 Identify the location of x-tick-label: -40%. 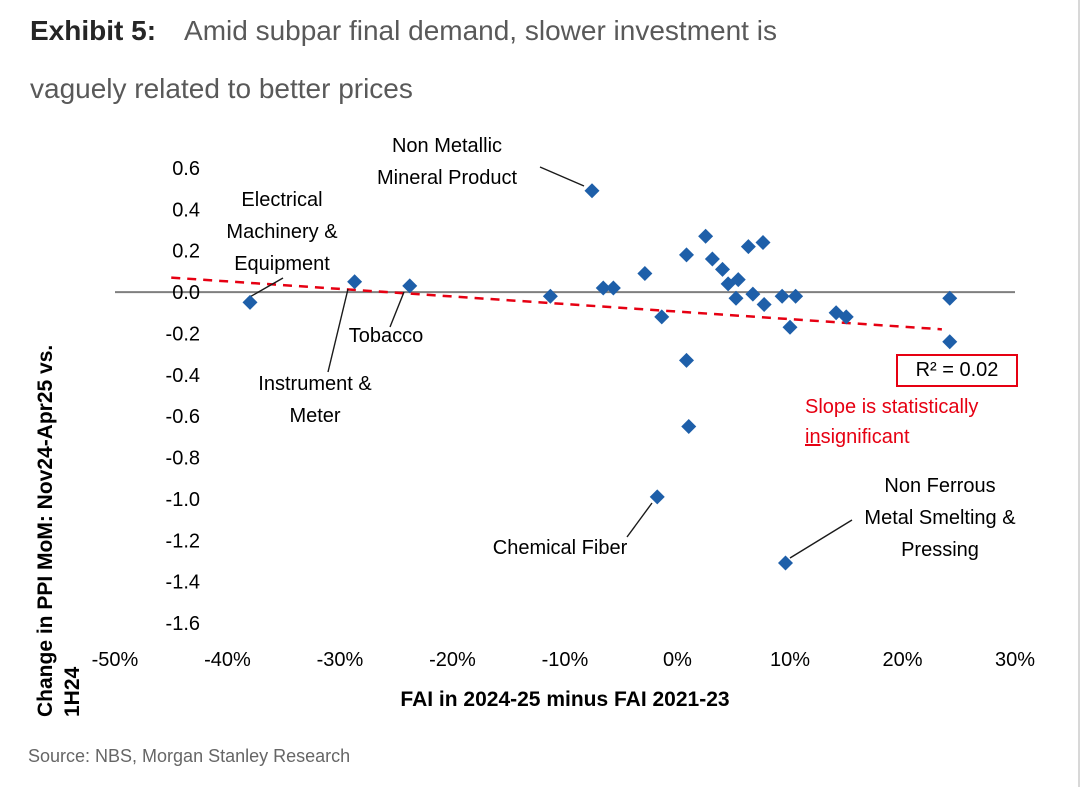
(227, 660).